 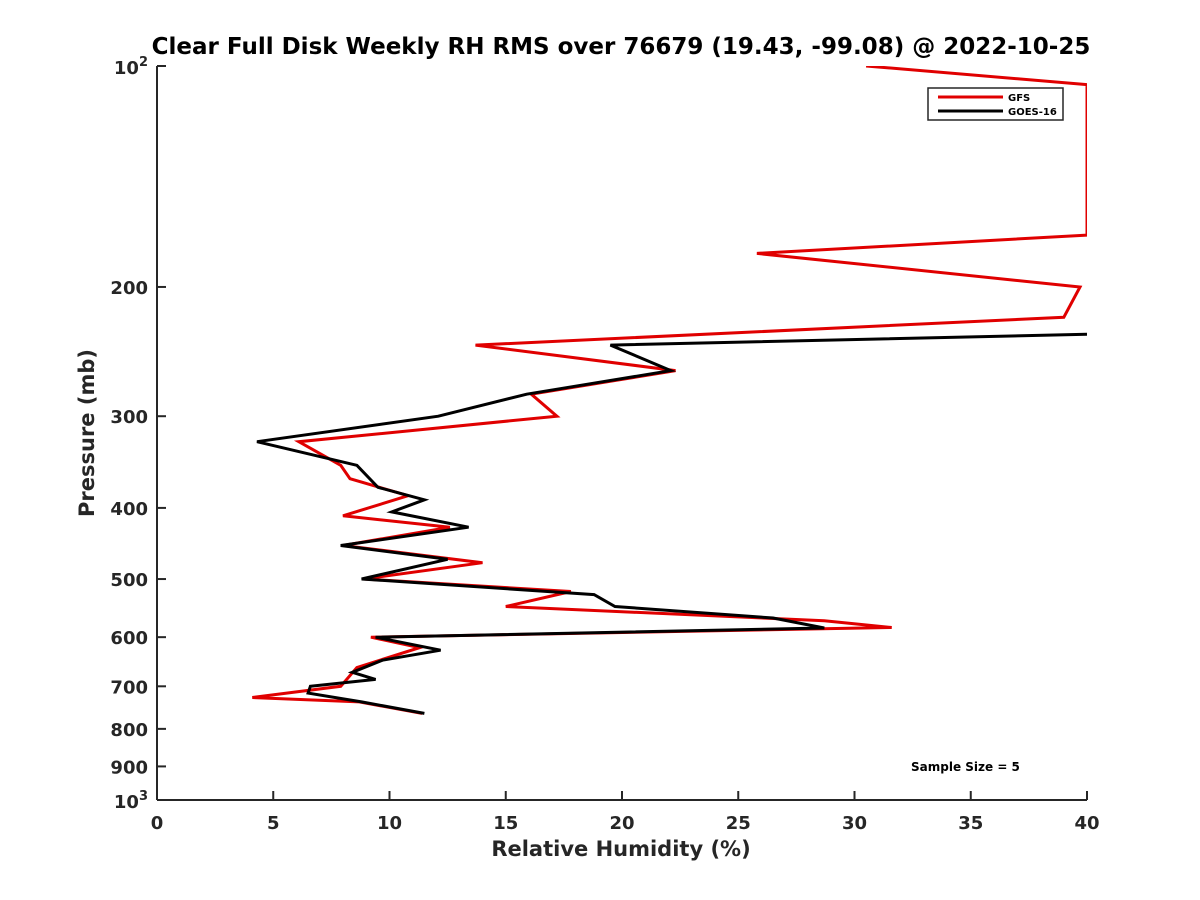 I want to click on x-tick-label: 20, so click(x=621, y=823).